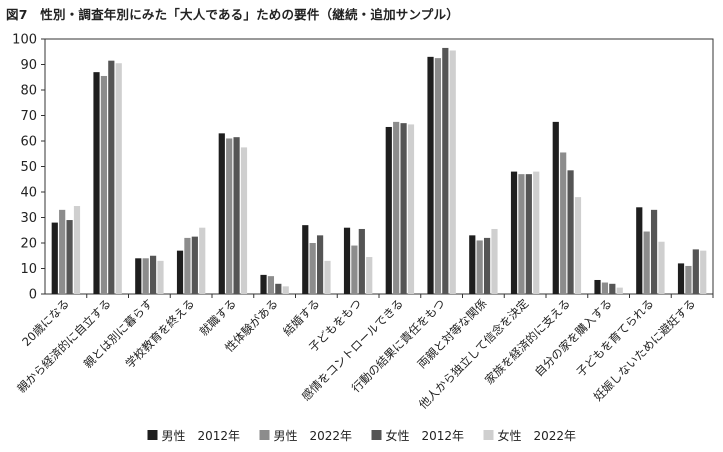  Describe the element at coordinates (646, 262) in the screenshot. I see `bar-series2-cat15` at that location.